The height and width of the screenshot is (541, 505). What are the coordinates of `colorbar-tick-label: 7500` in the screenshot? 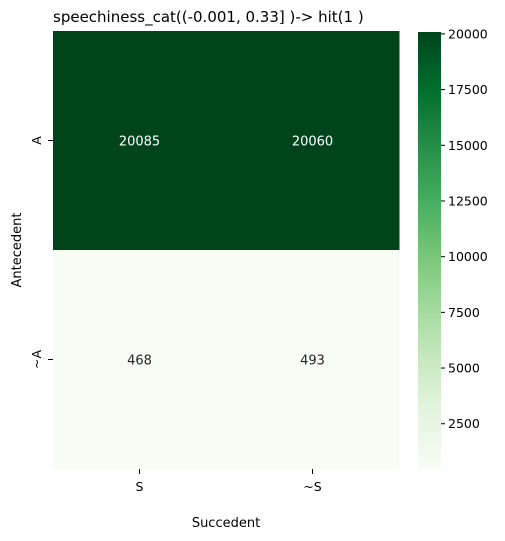 It's located at (464, 312).